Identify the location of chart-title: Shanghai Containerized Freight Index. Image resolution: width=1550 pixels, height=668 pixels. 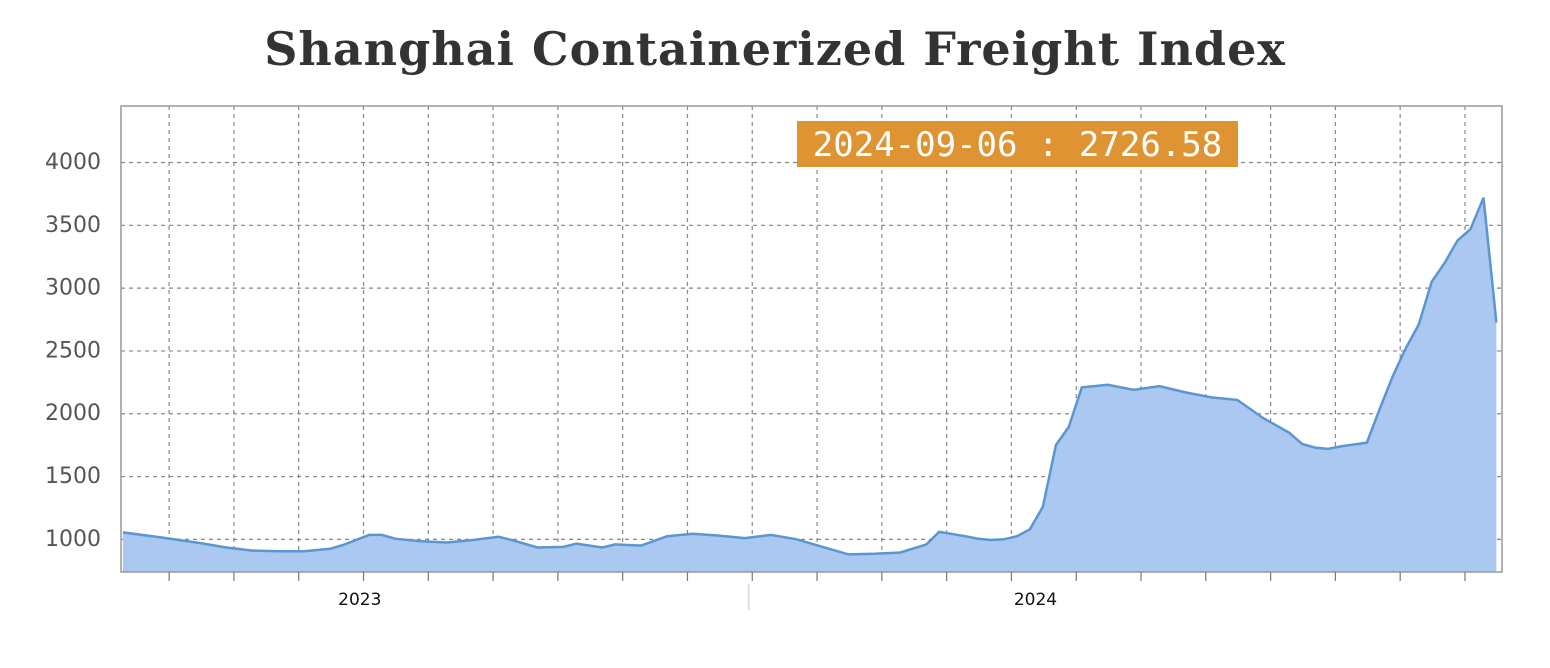
(775, 49).